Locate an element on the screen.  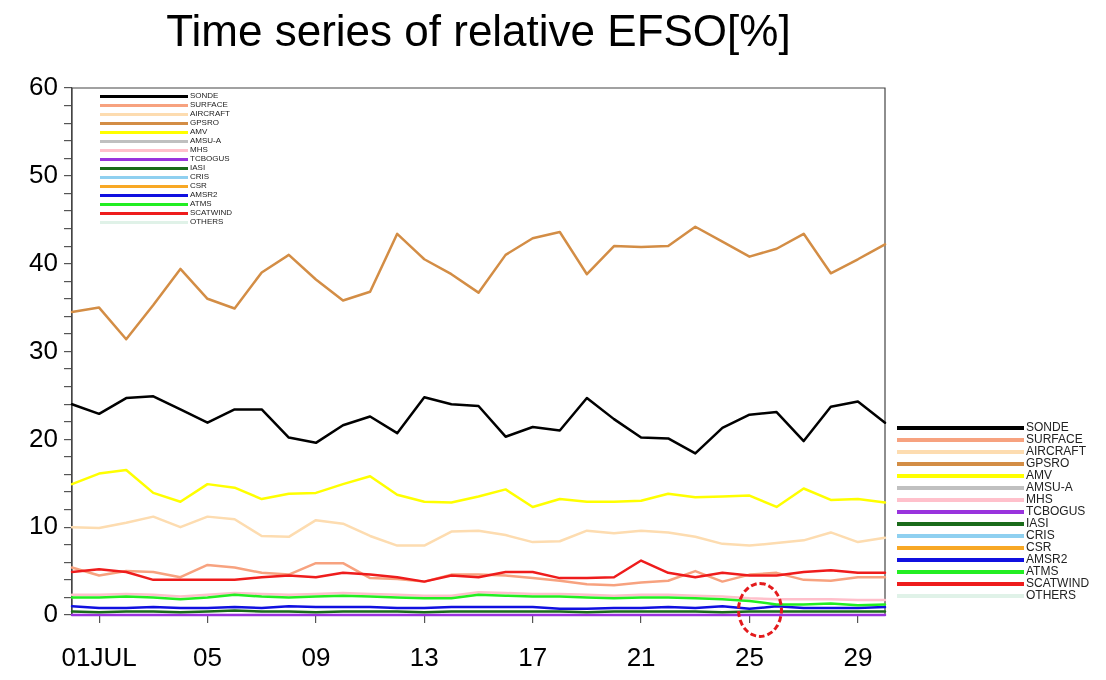
legend-label: CRIS is located at coordinates (1040, 535).